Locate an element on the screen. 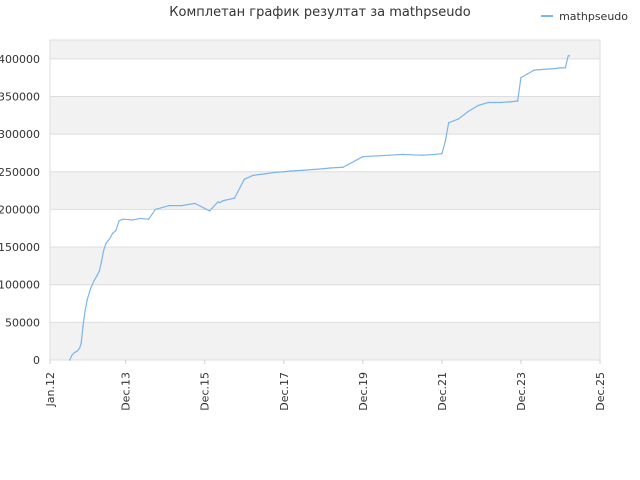 This screenshot has height=480, width=640. legend: mathpseudo is located at coordinates (584, 16).